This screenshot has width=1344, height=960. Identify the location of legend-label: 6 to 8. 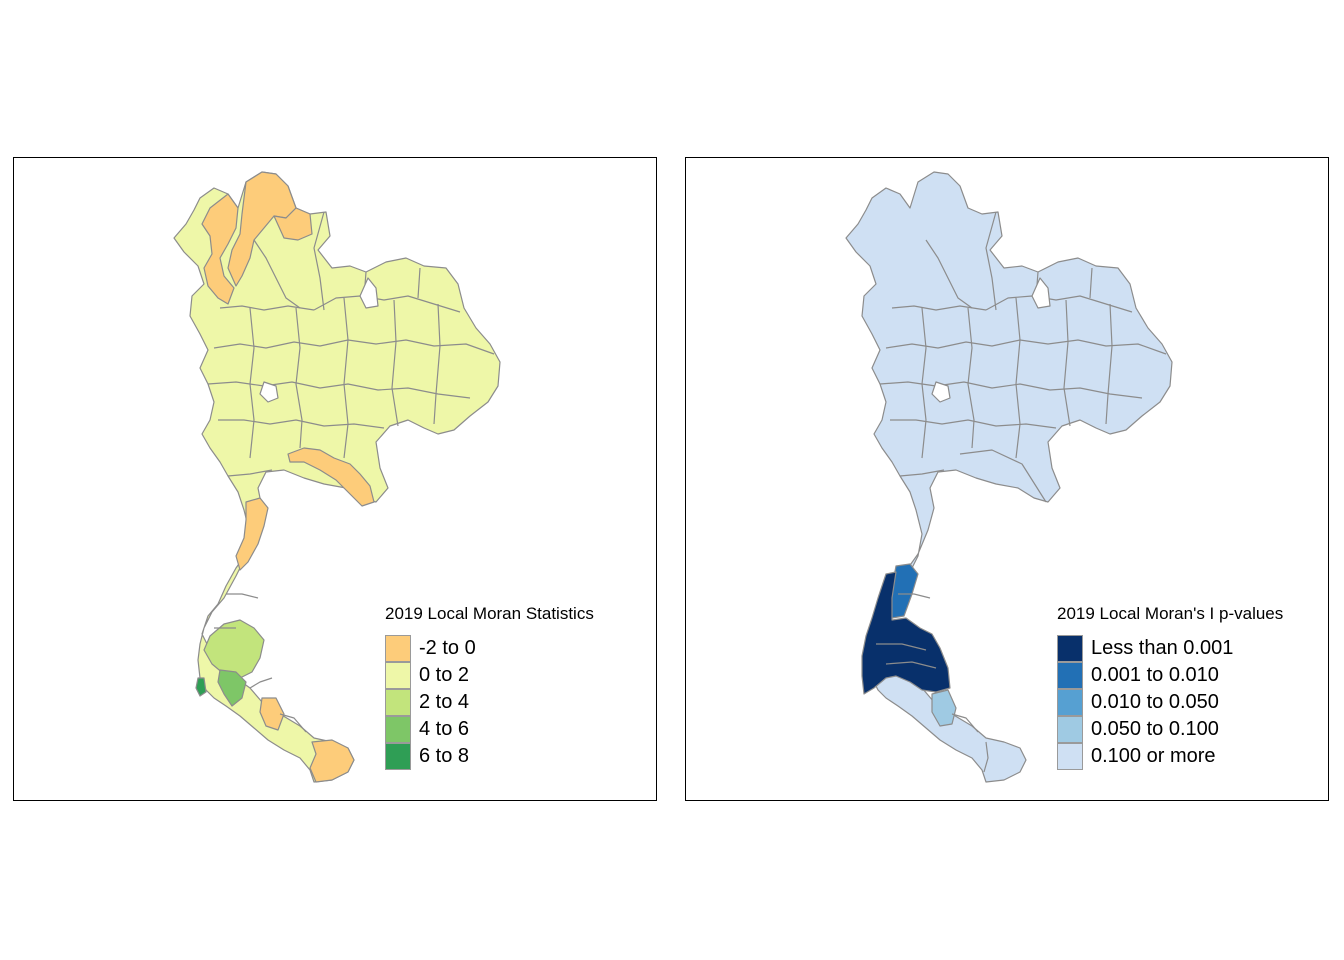
(444, 756).